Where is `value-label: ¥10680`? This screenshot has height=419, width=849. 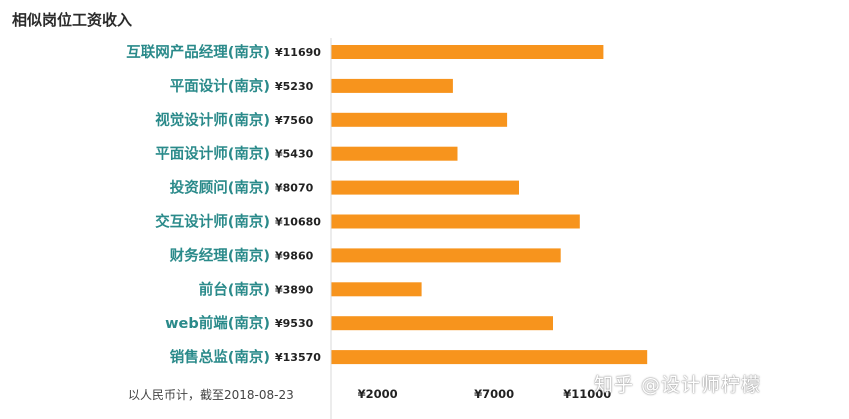 value-label: ¥10680 is located at coordinates (298, 222).